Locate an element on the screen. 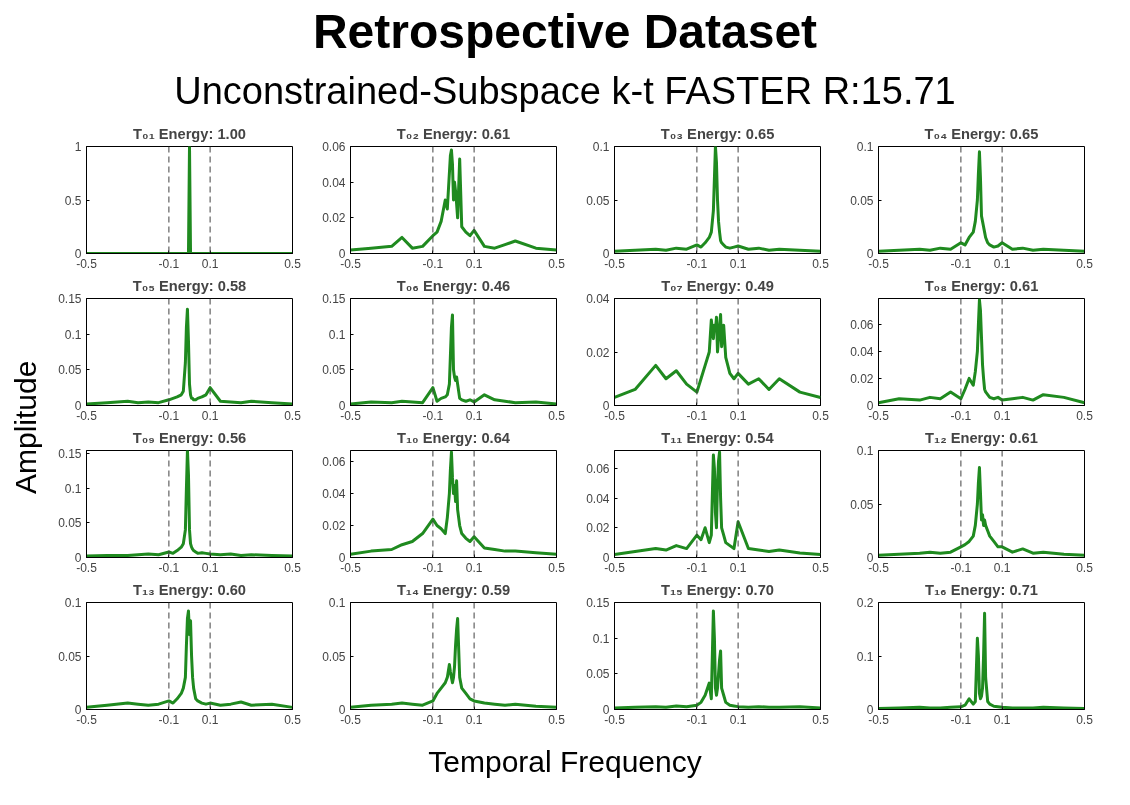 The image size is (1130, 805). chart-title: T₀₆ Energy: 0.46 is located at coordinates (453, 285).